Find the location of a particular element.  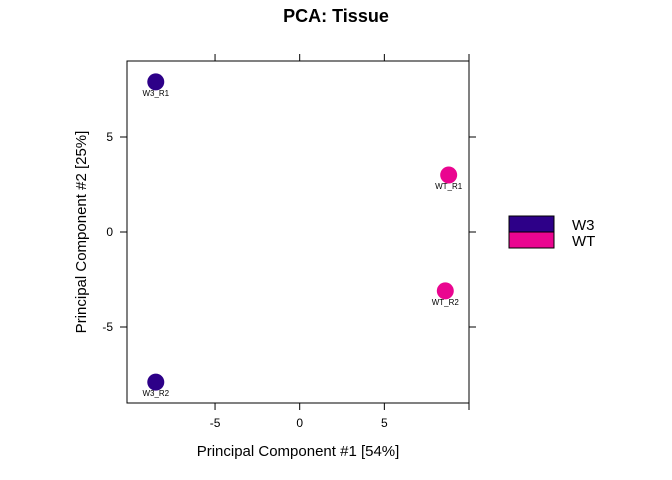

x-tick-label: 0 is located at coordinates (299, 423).